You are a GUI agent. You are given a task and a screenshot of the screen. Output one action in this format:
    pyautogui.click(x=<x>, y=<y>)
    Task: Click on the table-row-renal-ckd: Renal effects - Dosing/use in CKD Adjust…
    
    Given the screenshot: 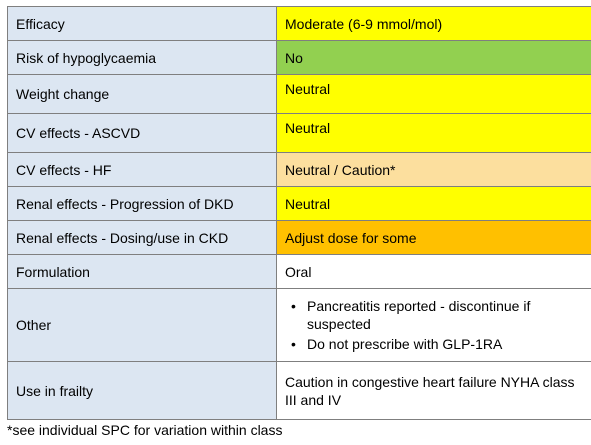 What is the action you would take?
    pyautogui.click(x=299, y=237)
    